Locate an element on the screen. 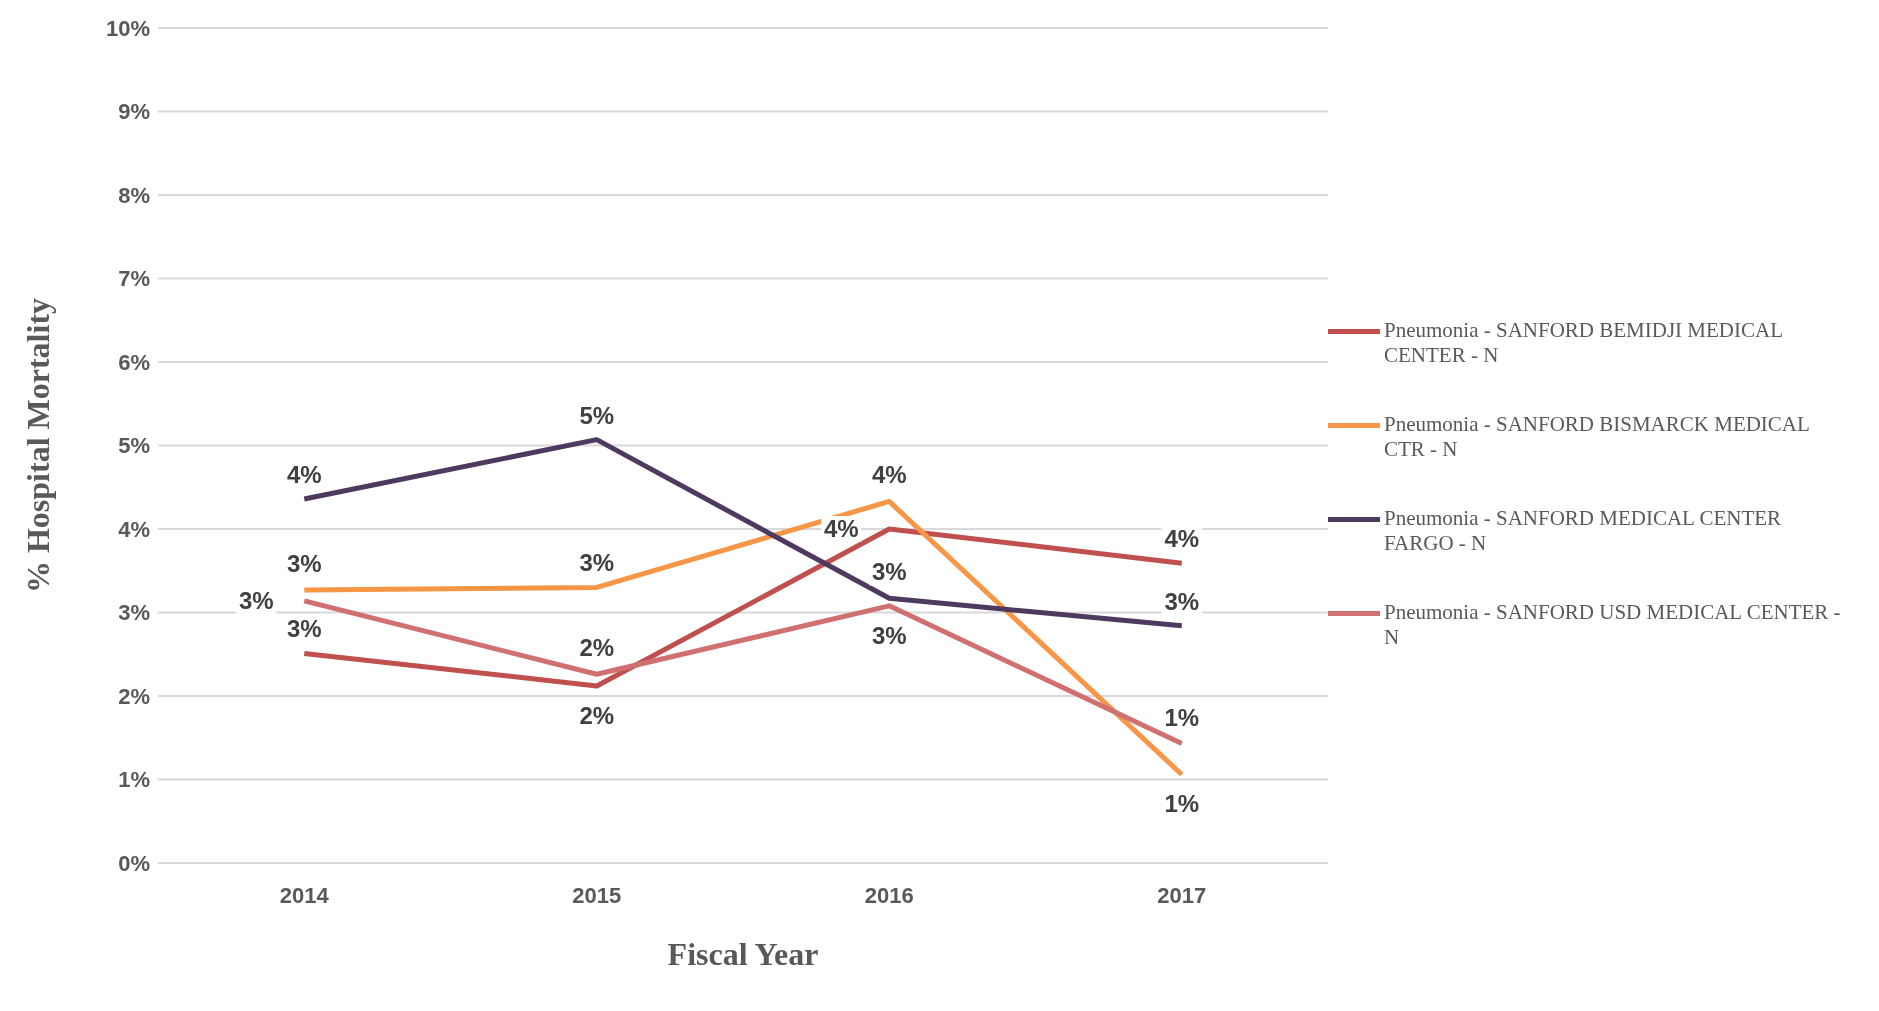 The width and height of the screenshot is (1879, 1011). data-label: 5% is located at coordinates (597, 415).